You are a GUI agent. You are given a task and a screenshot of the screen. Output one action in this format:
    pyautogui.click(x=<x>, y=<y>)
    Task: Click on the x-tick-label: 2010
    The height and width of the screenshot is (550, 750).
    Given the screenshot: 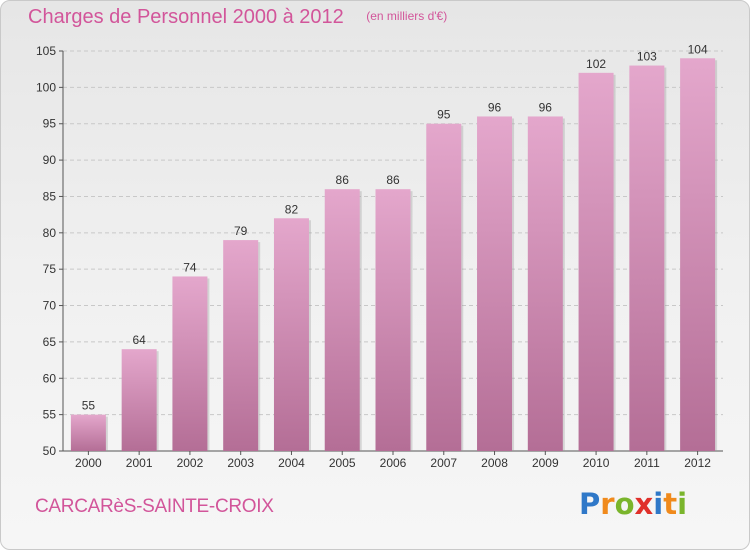 What is the action you would take?
    pyautogui.click(x=596, y=463)
    